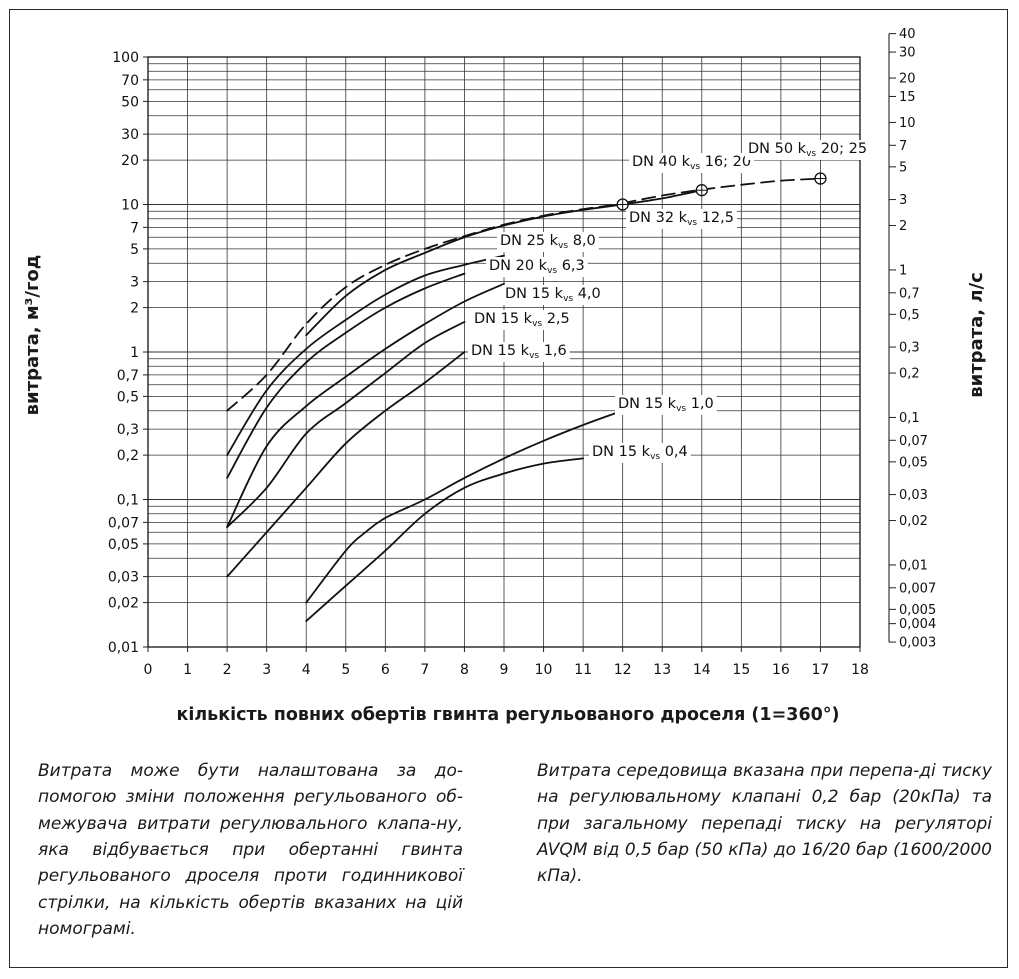 This screenshot has height=979, width=1019. I want to click on x-tick-label: 5, so click(345, 670).